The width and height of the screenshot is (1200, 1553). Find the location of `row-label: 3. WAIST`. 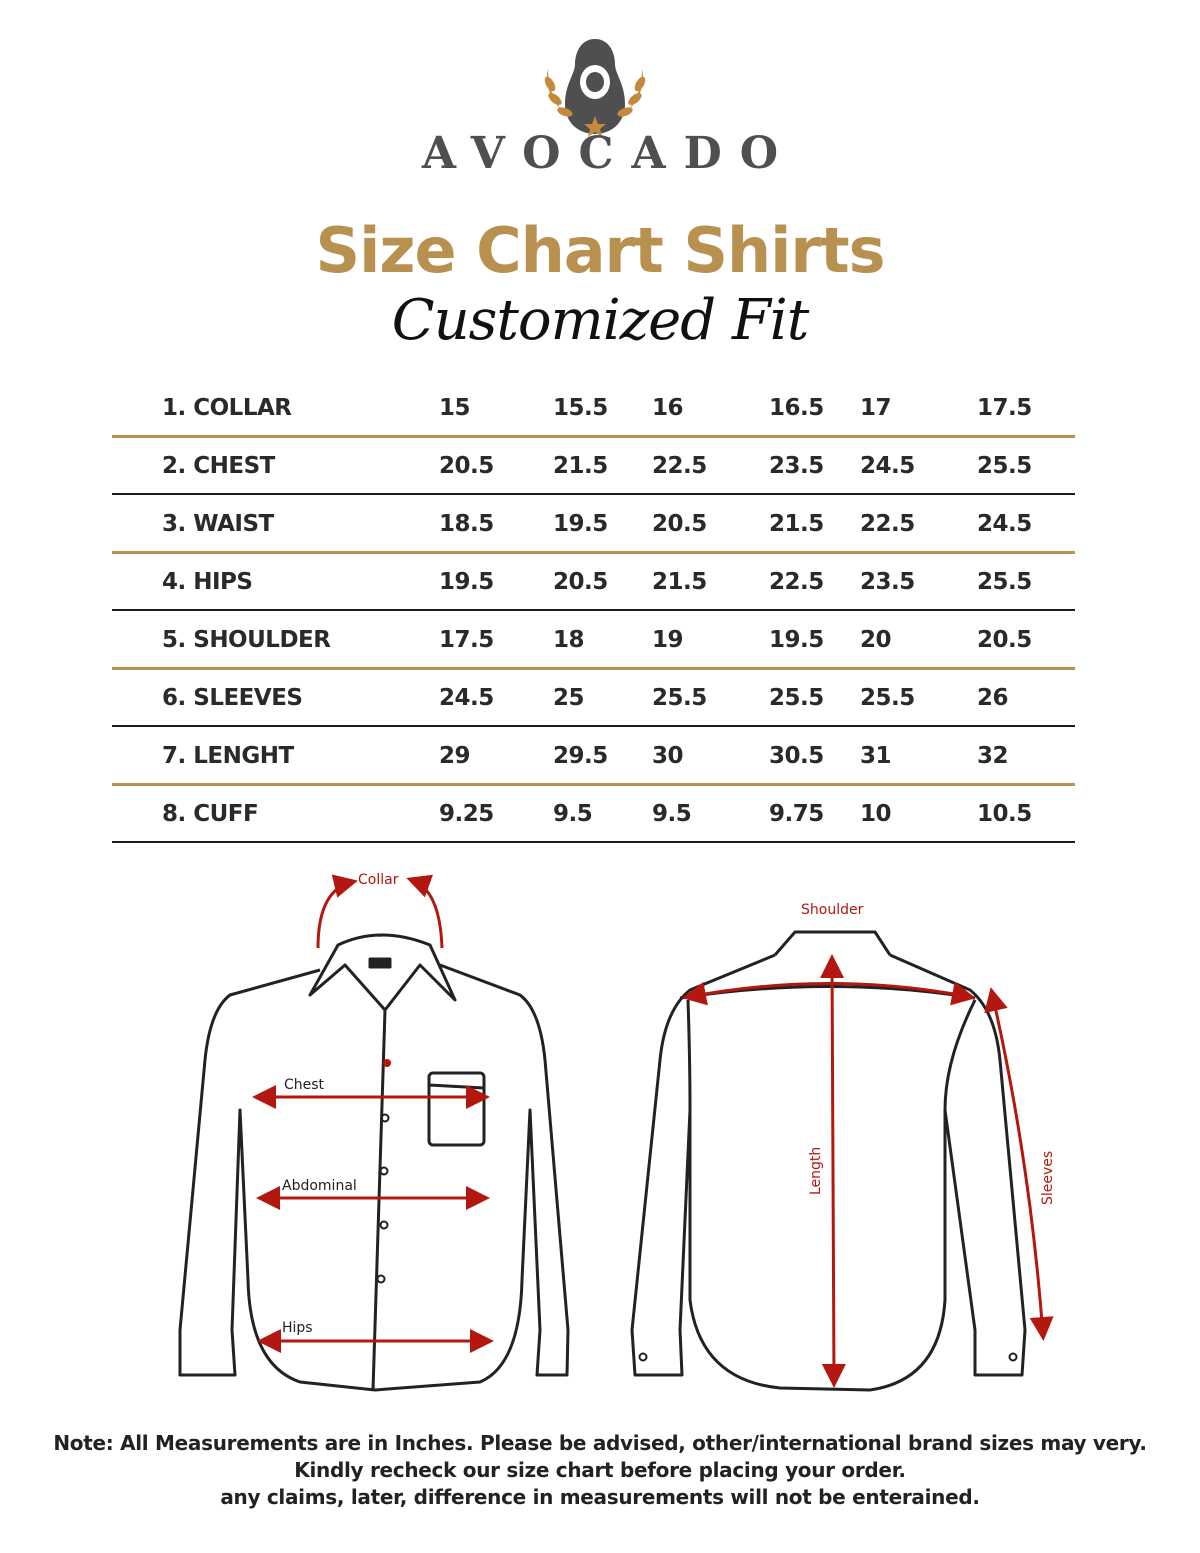

row-label: 3. WAIST is located at coordinates (218, 524).